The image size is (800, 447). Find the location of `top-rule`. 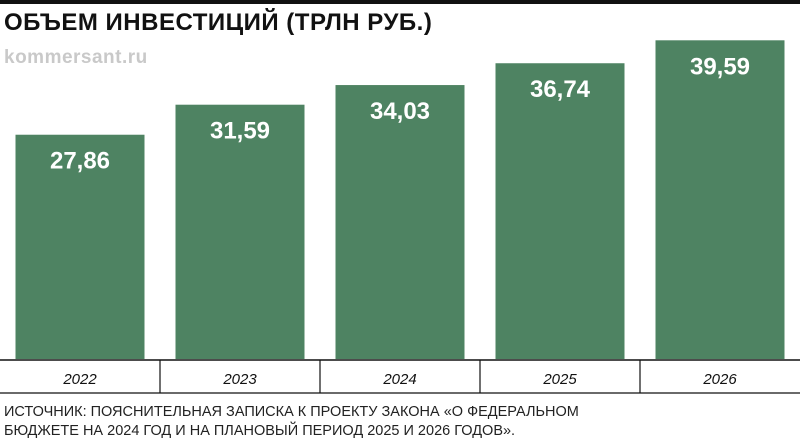

top-rule is located at coordinates (400, 2).